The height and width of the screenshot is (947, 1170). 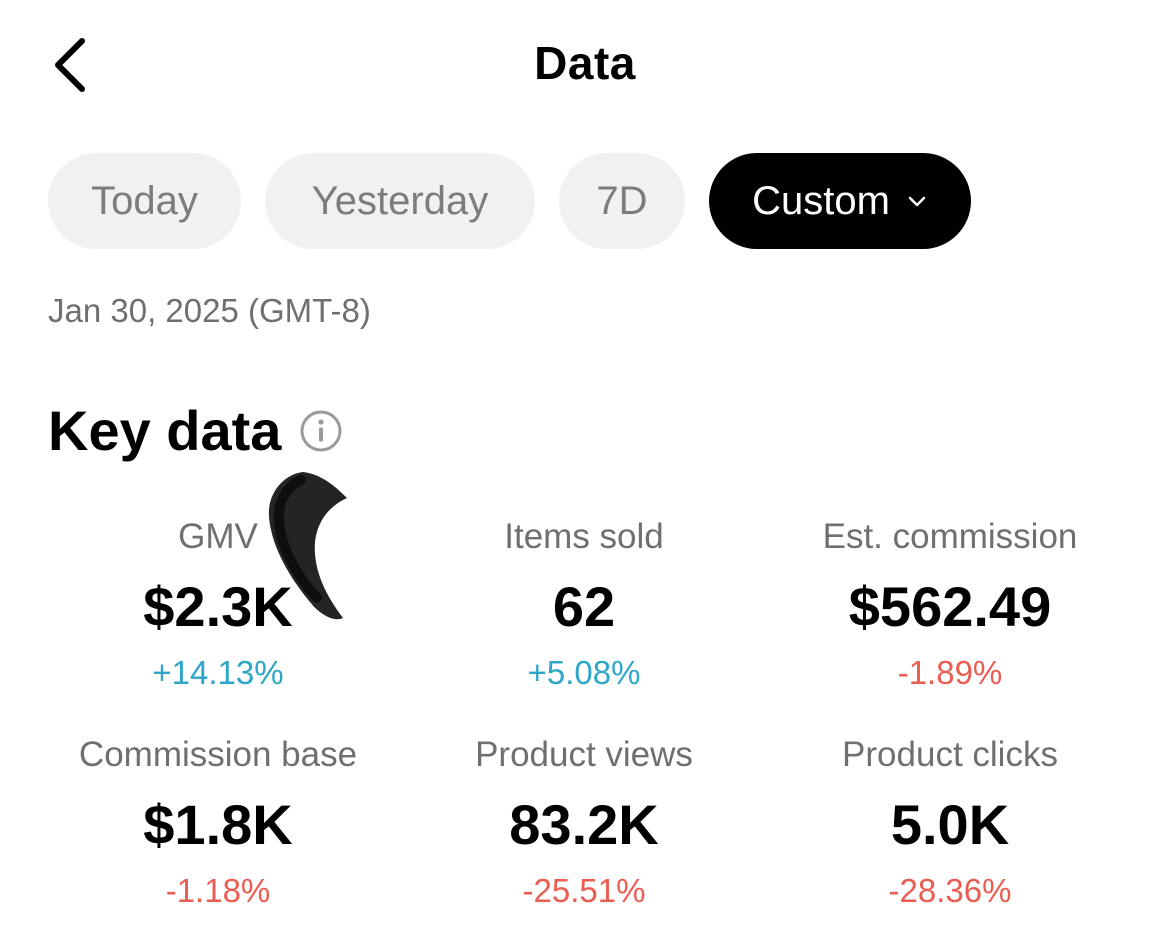 I want to click on metric-label: Product views, so click(x=584, y=754).